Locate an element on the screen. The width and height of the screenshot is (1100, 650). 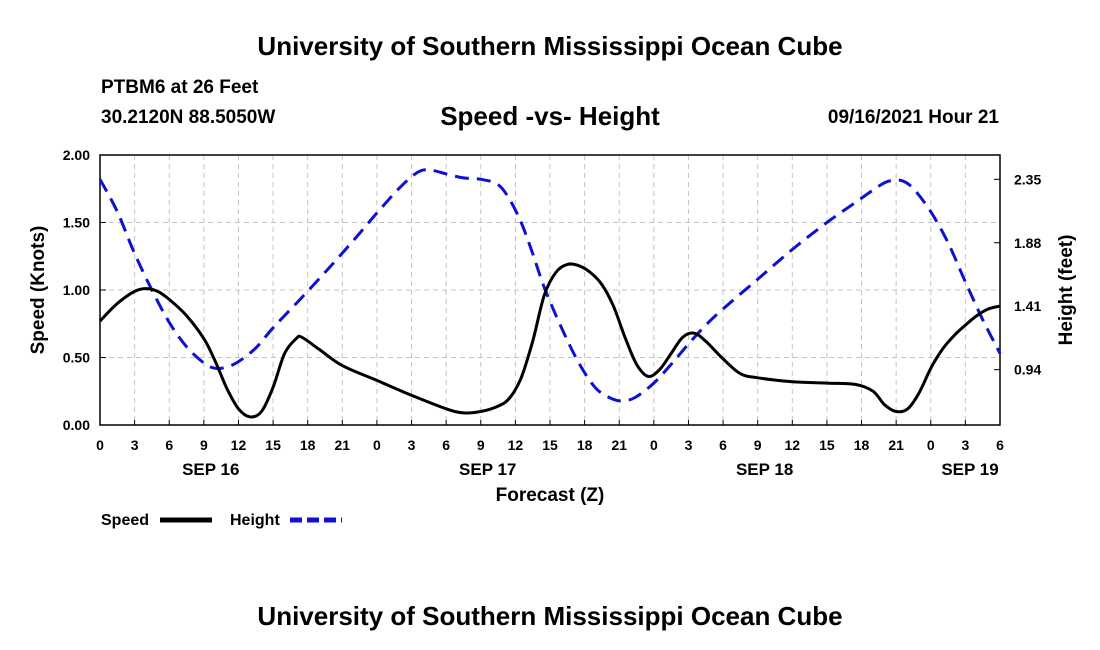
y-tick-label: 1.50 is located at coordinates (76, 223).